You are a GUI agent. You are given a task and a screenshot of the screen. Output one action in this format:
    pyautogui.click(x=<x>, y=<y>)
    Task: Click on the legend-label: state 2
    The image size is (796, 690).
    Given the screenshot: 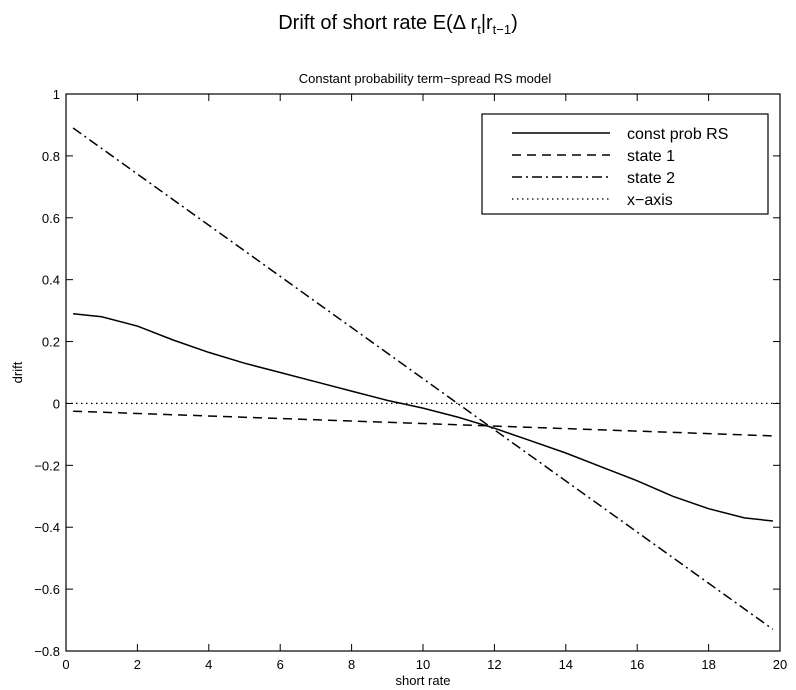 What is the action you would take?
    pyautogui.click(x=651, y=178)
    